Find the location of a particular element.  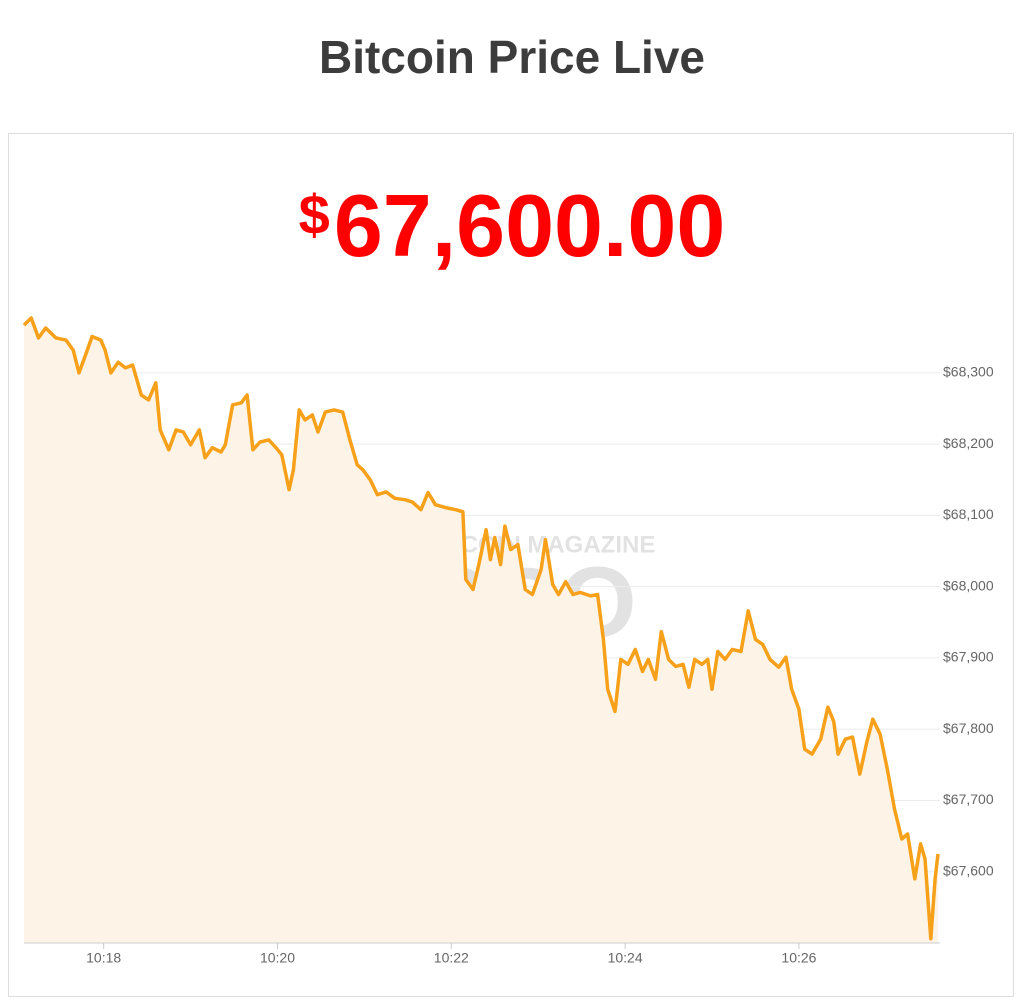

x-tick-label: 10:24 is located at coordinates (625, 958).